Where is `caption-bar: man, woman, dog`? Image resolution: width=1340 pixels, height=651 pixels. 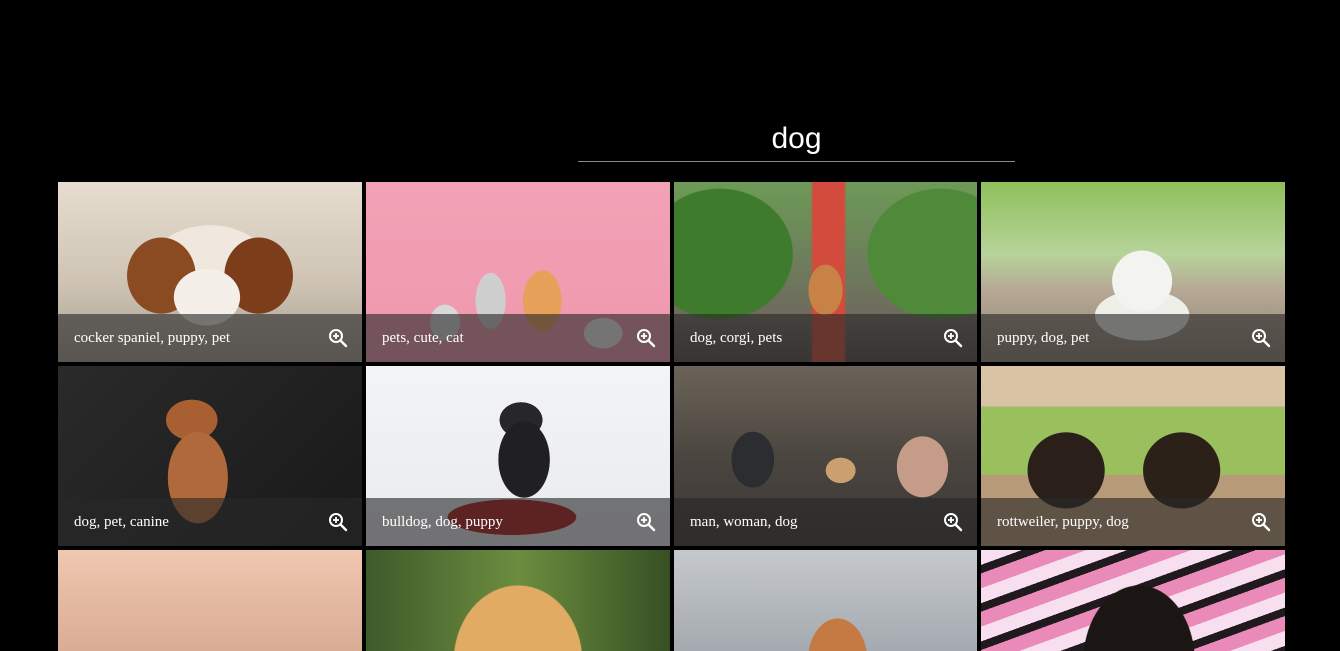 caption-bar: man, woman, dog is located at coordinates (825, 522).